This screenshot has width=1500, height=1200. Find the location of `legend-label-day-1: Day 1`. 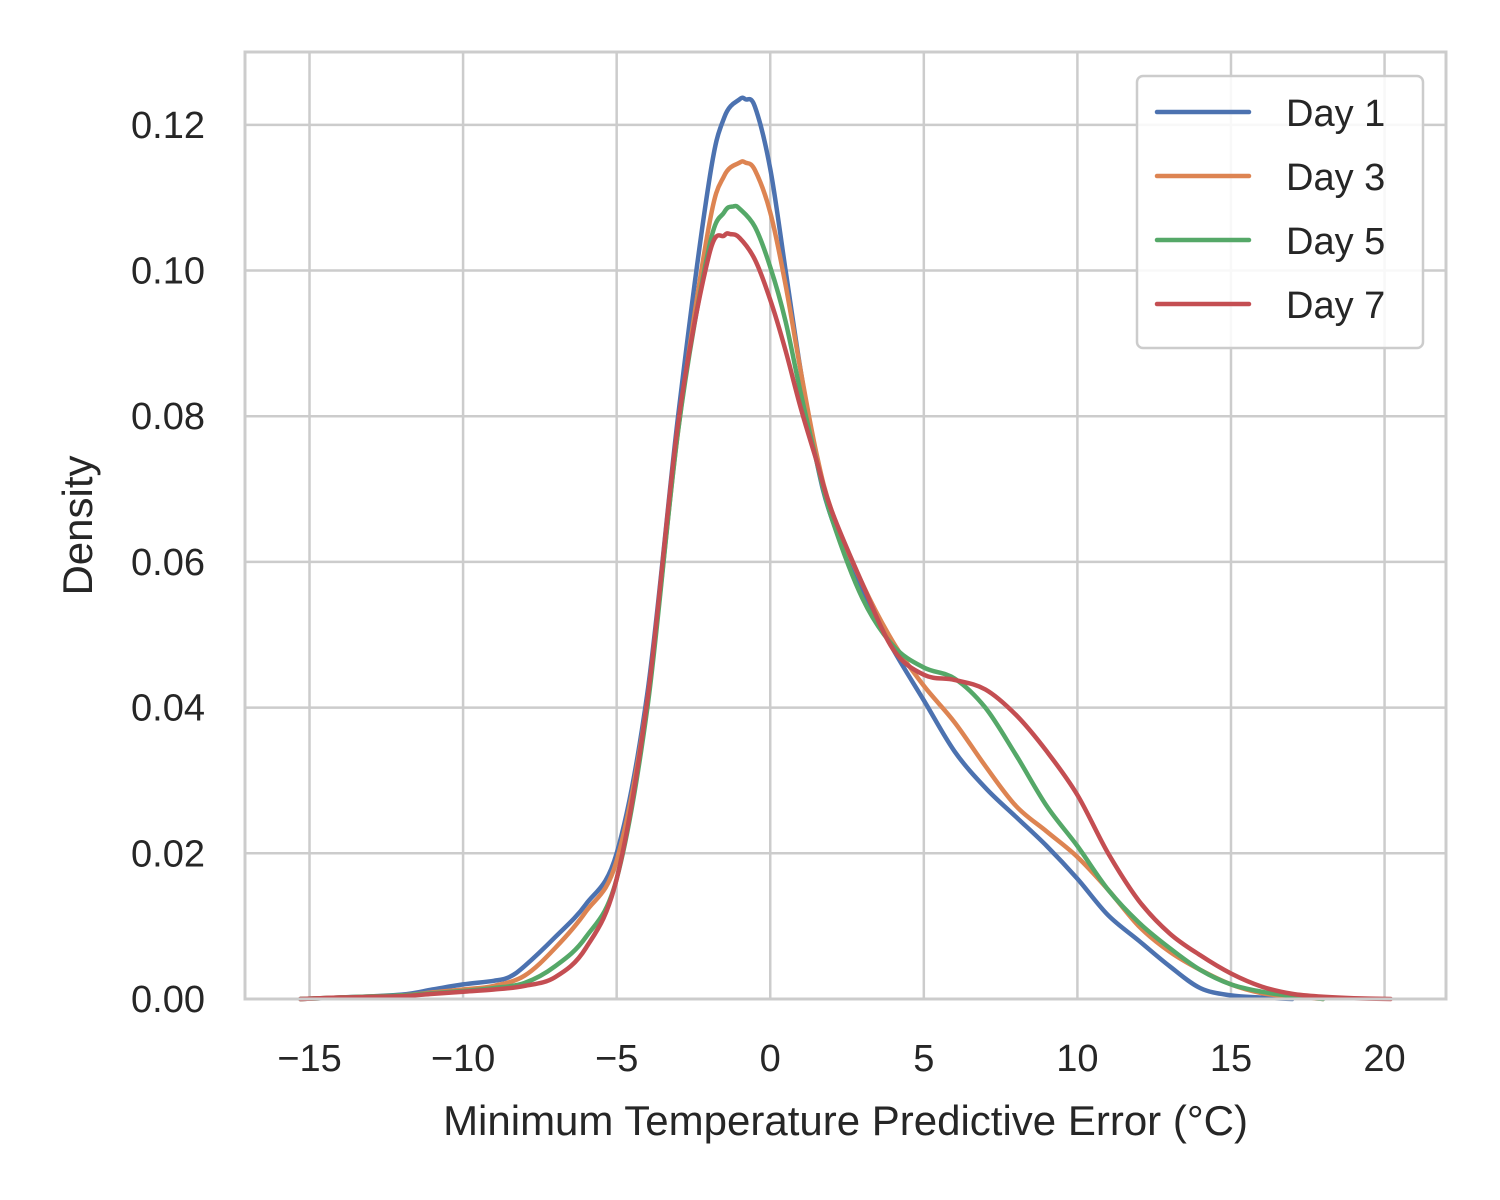

legend-label-day-1: Day 1 is located at coordinates (1335, 114).